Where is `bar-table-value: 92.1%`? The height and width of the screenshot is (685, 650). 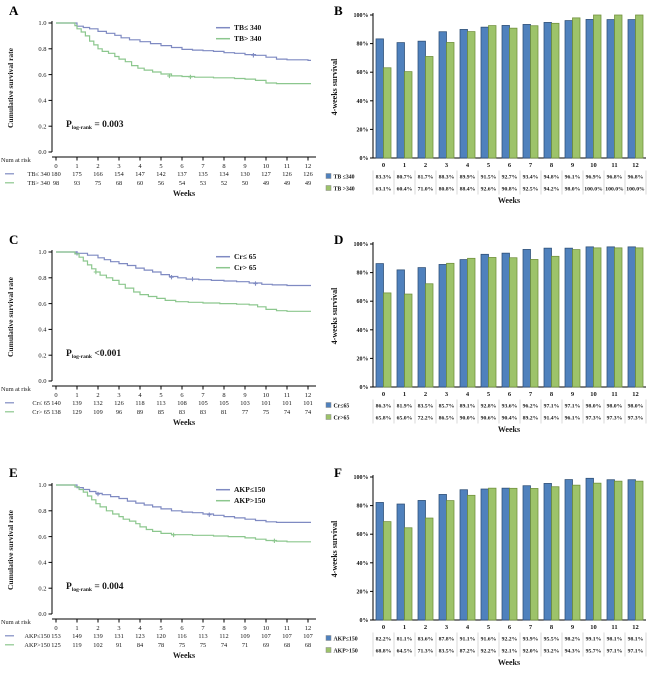 bar-table-value: 92.1% is located at coordinates (510, 652).